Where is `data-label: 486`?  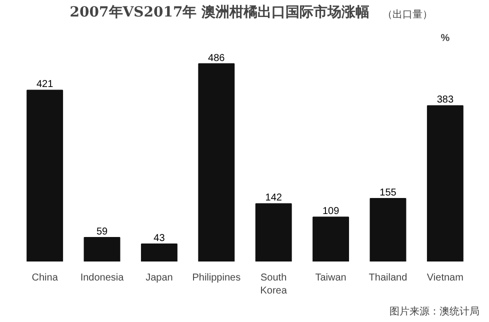
data-label: 486 is located at coordinates (217, 58).